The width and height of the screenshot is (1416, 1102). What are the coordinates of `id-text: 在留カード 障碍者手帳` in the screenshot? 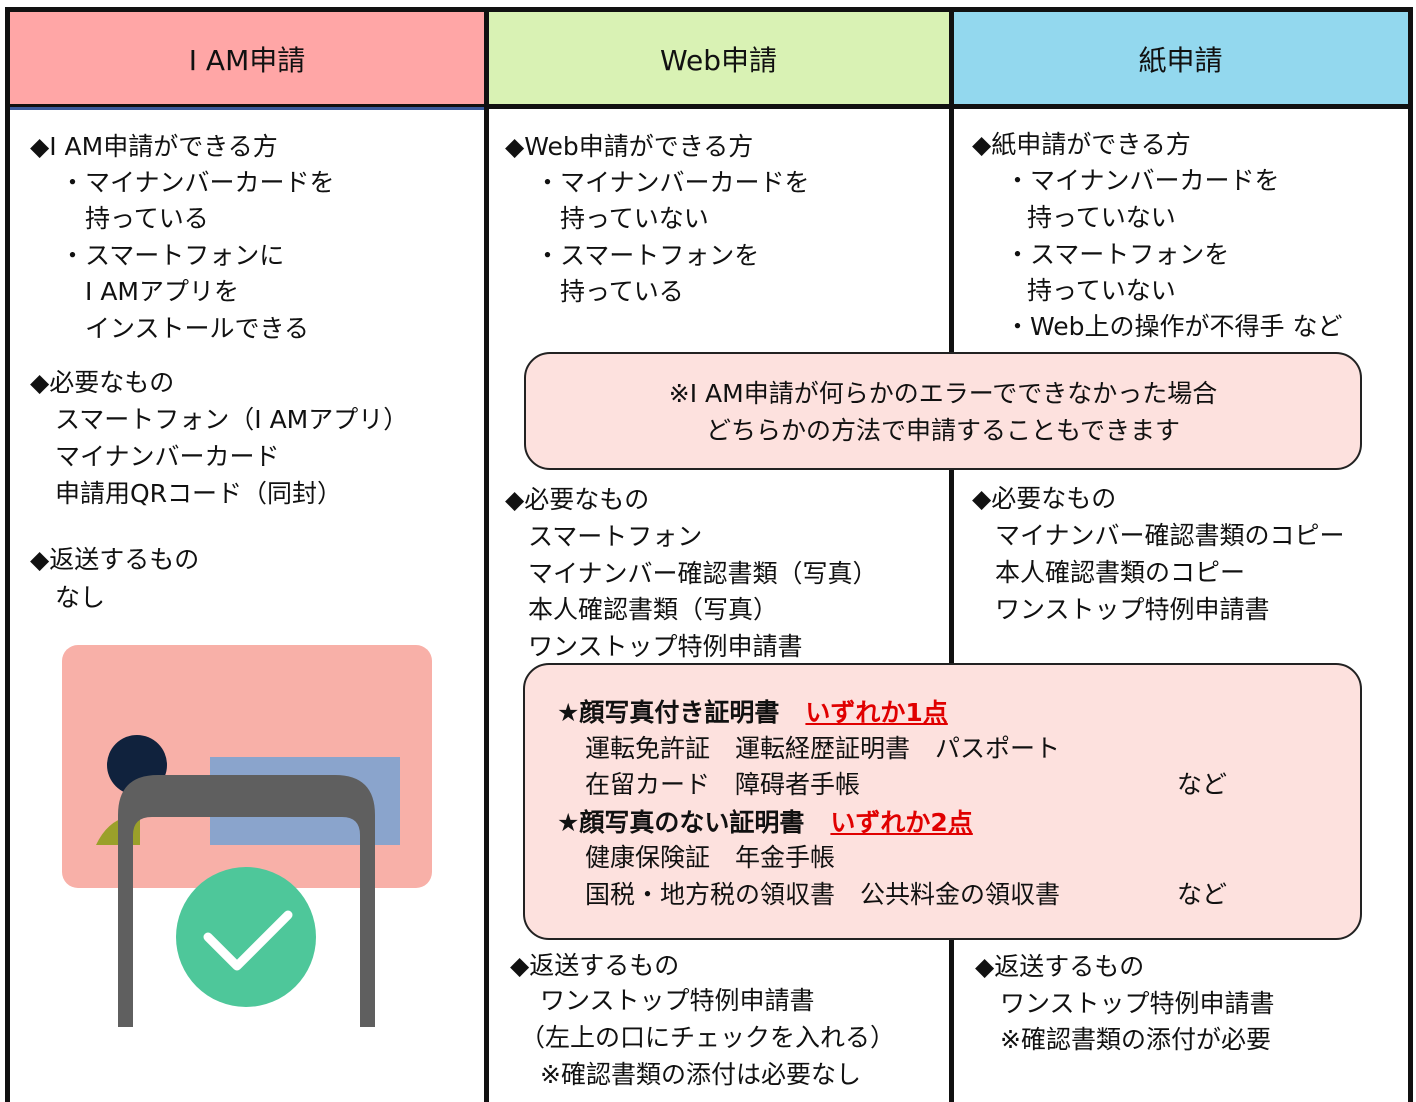 It's located at (723, 784).